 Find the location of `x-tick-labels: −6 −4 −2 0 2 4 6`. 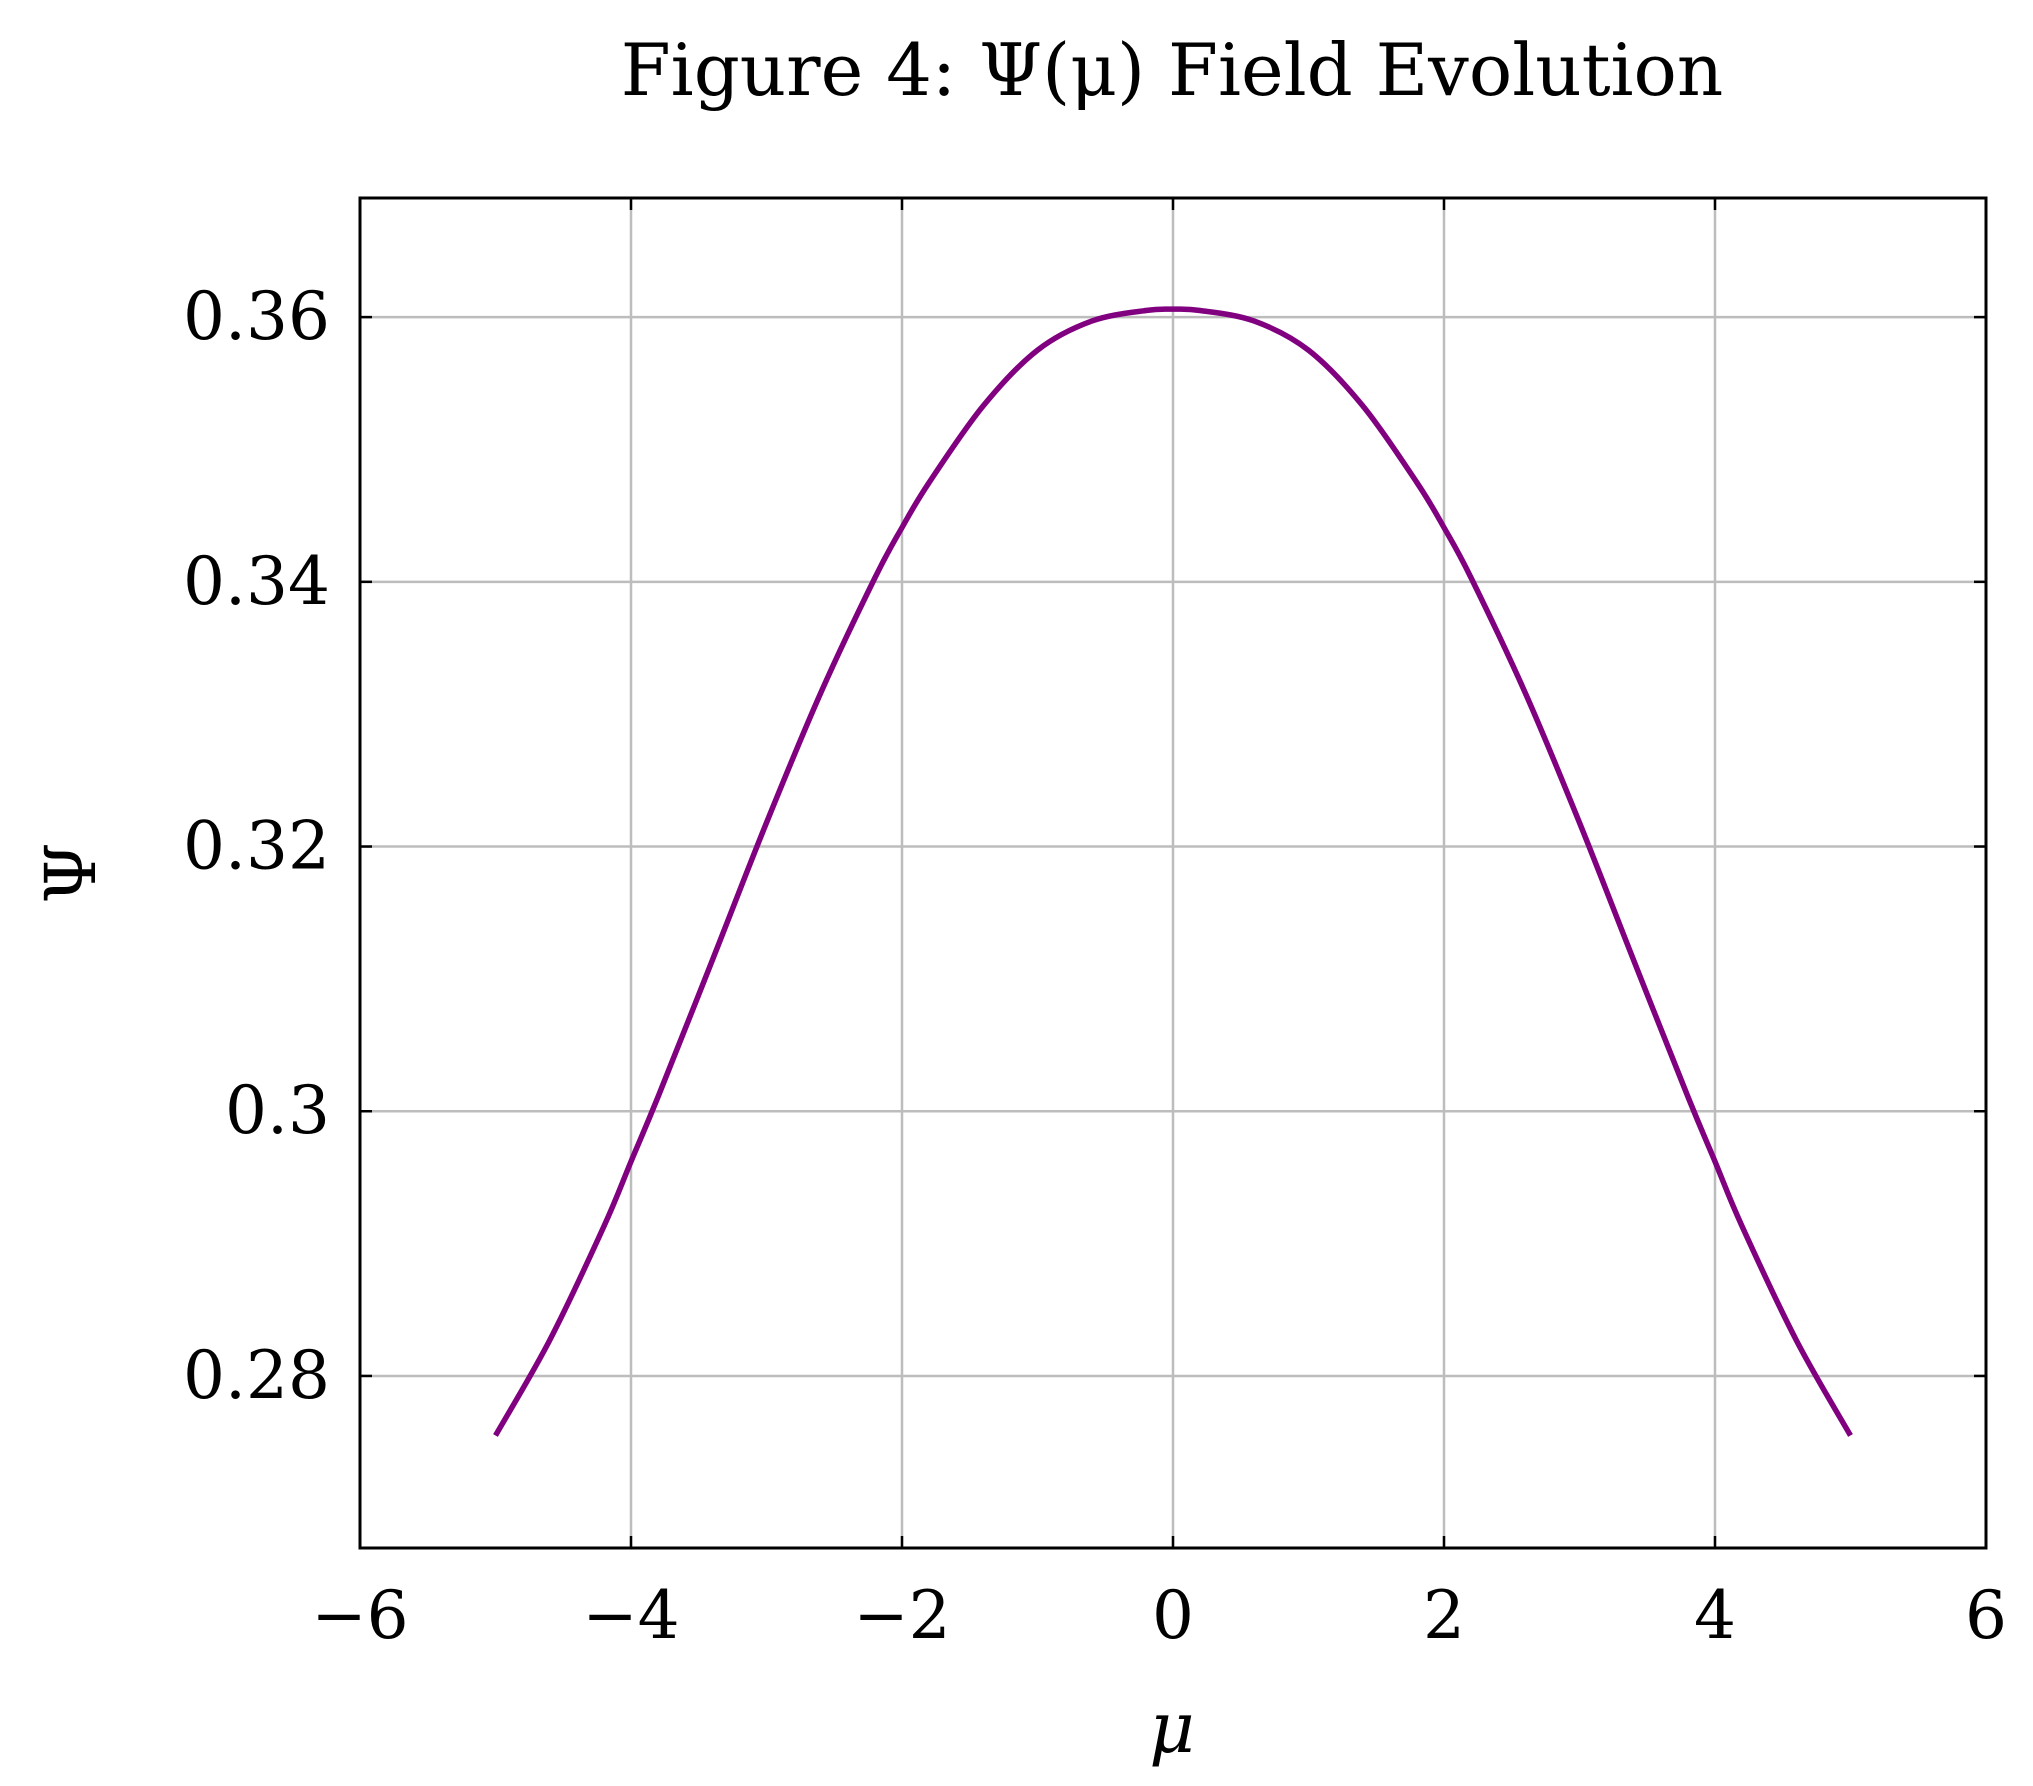

x-tick-labels: −6 −4 −2 0 2 4 6 is located at coordinates (1159, 1615).